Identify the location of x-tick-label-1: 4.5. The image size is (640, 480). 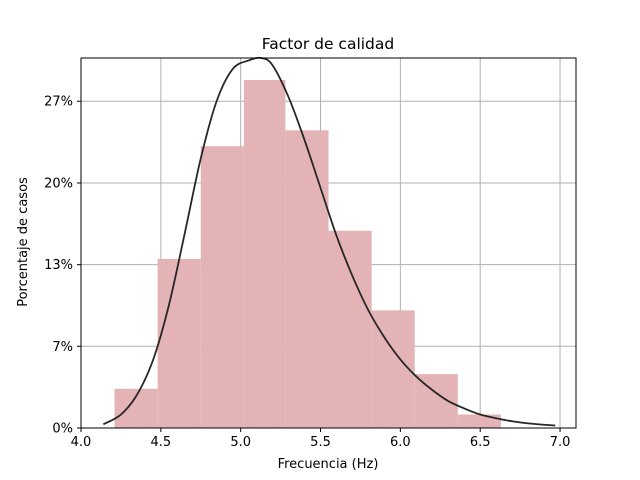
(160, 442).